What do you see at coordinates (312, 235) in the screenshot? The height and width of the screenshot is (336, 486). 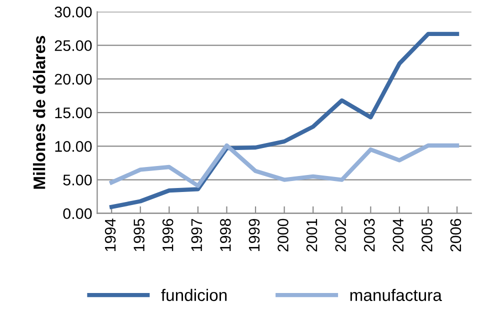 I see `x-tick-label: 2001` at bounding box center [312, 235].